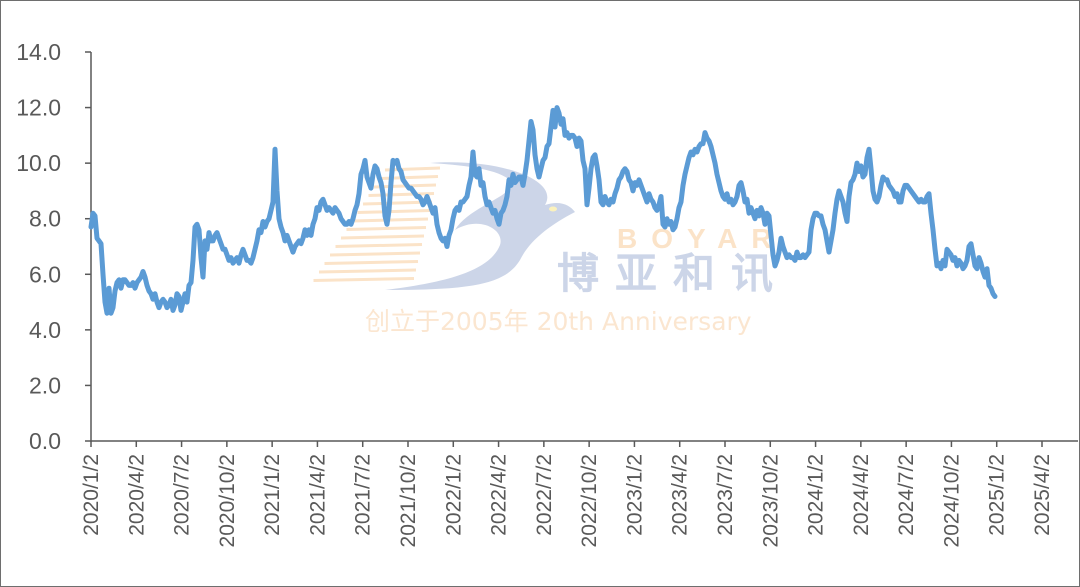 The image size is (1080, 587). What do you see at coordinates (997, 495) in the screenshot?
I see `x-tick-label: 2025/1/2` at bounding box center [997, 495].